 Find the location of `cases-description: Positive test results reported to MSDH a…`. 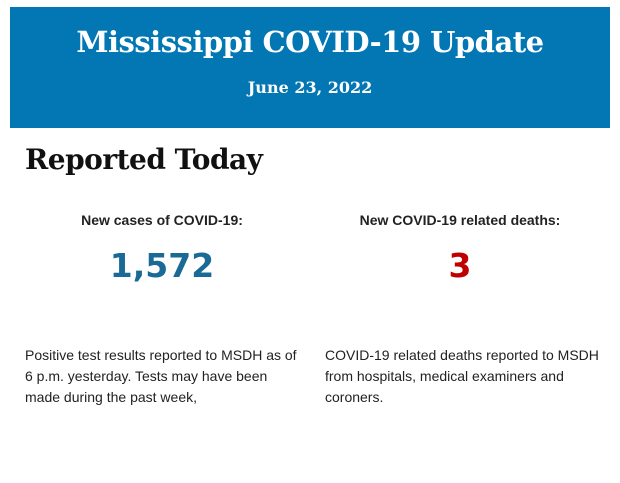

cases-description: Positive test results reported to MSDH a… is located at coordinates (161, 376).